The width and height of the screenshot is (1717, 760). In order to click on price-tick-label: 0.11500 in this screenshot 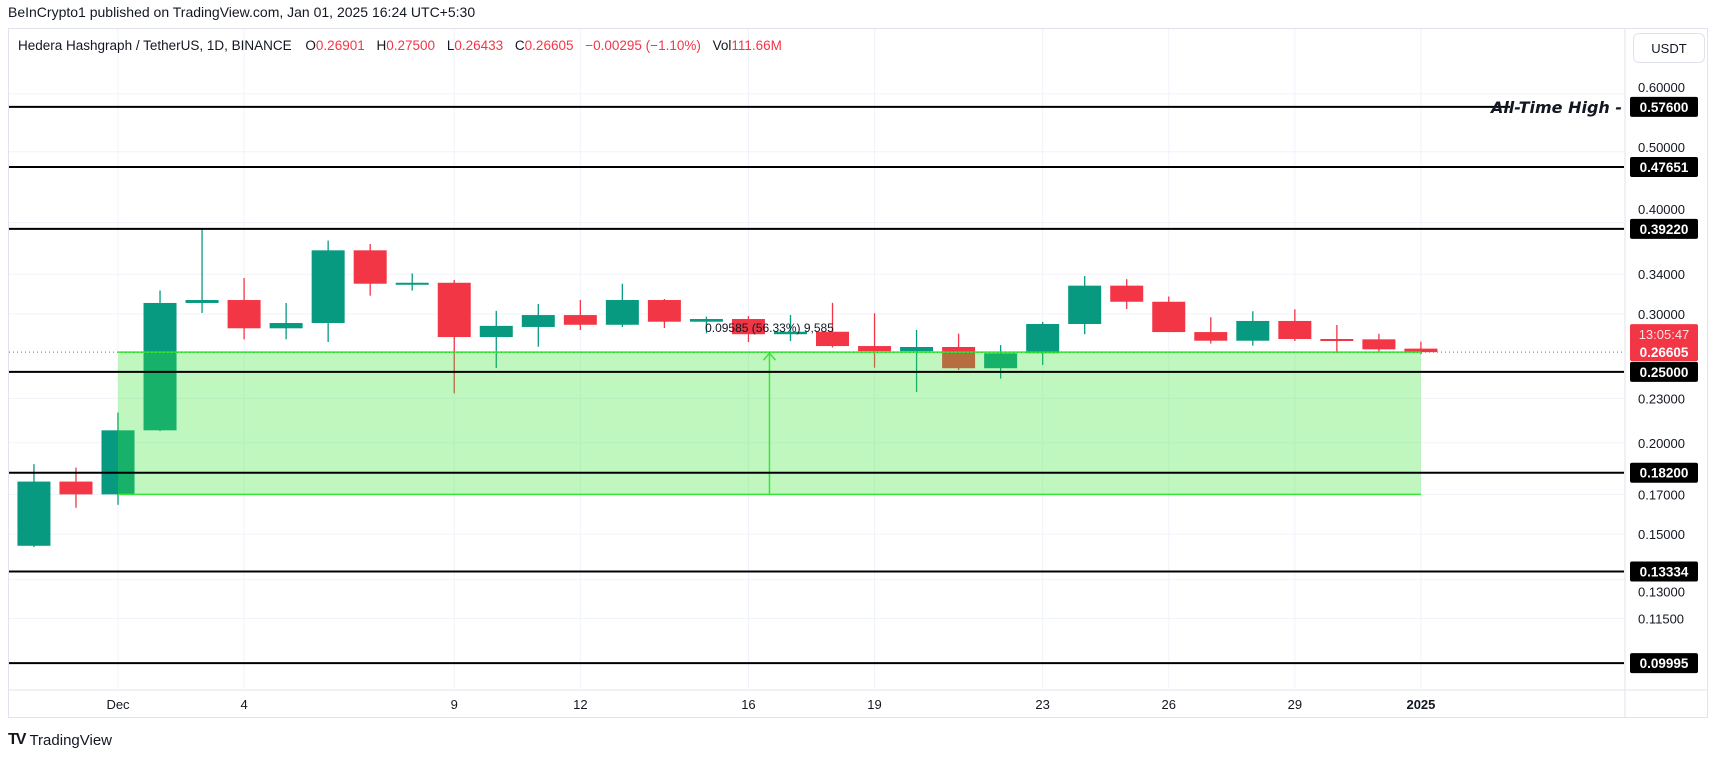, I will do `click(1661, 619)`.